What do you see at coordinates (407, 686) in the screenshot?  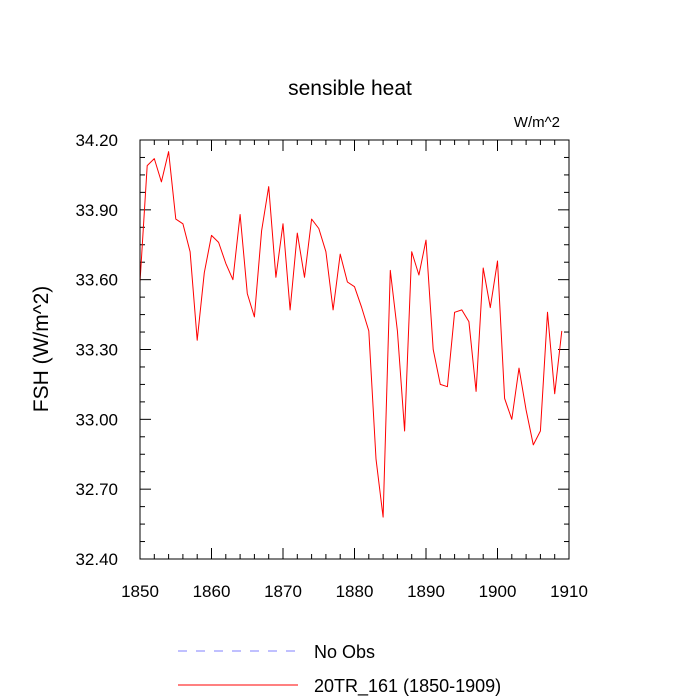 I see `legend-label-20tr: 20TR_161 (1850-1909)` at bounding box center [407, 686].